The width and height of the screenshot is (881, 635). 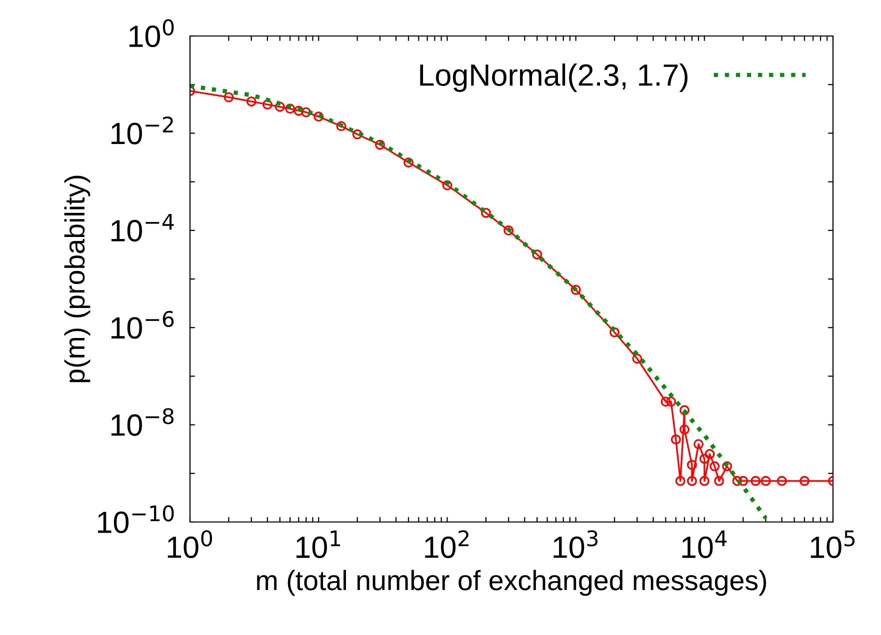 I want to click on y-tick-label: 10$^{0}$, so click(x=152, y=33).